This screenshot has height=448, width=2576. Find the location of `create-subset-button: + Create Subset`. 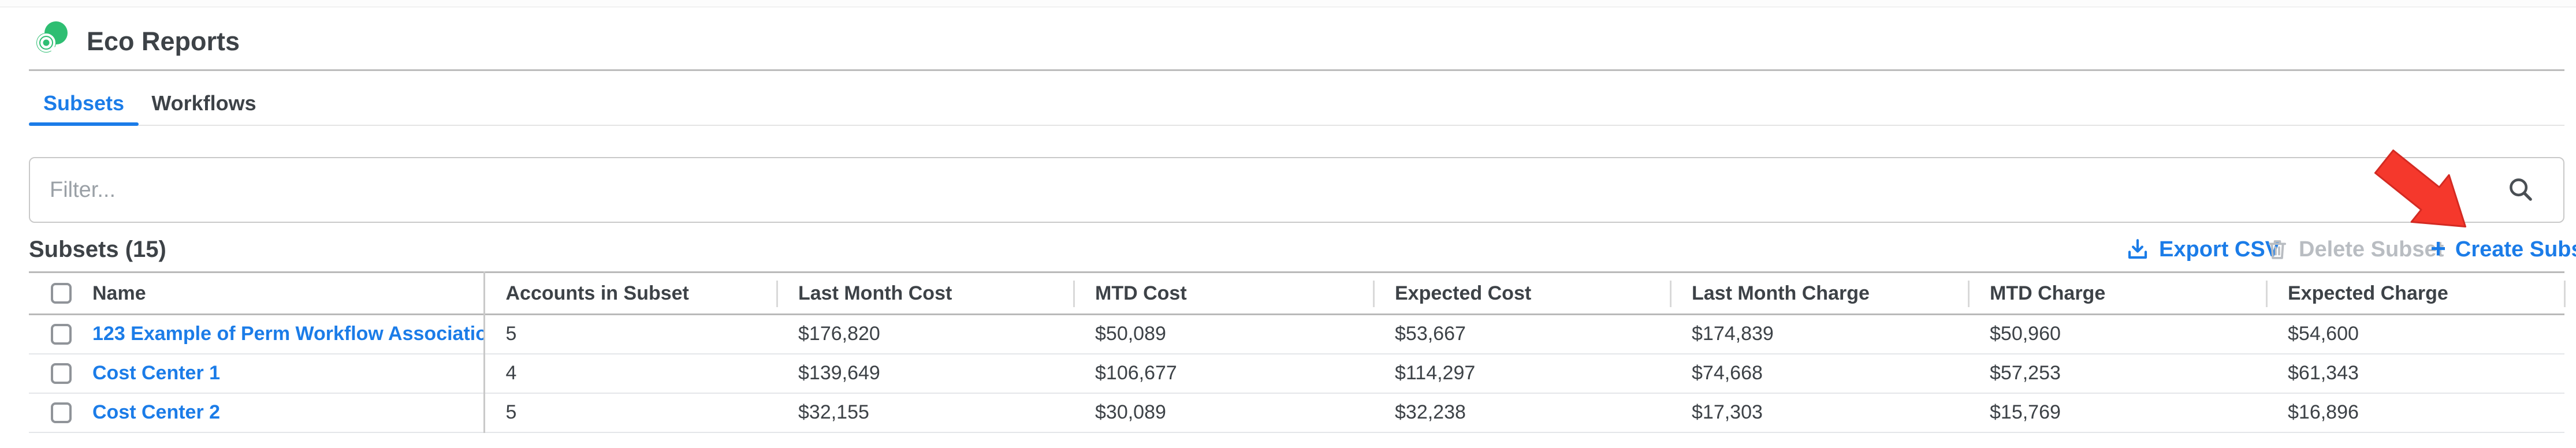

create-subset-button: + Create Subset is located at coordinates (2503, 249).